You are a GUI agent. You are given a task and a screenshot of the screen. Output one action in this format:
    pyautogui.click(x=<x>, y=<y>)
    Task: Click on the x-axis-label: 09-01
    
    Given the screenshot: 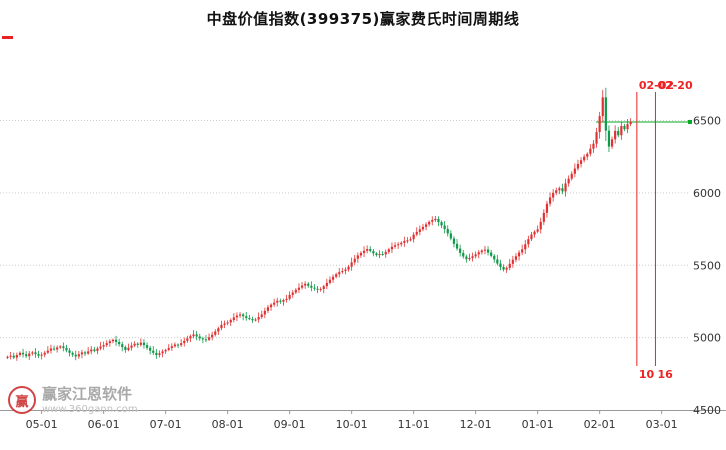 What is the action you would take?
    pyautogui.click(x=290, y=424)
    